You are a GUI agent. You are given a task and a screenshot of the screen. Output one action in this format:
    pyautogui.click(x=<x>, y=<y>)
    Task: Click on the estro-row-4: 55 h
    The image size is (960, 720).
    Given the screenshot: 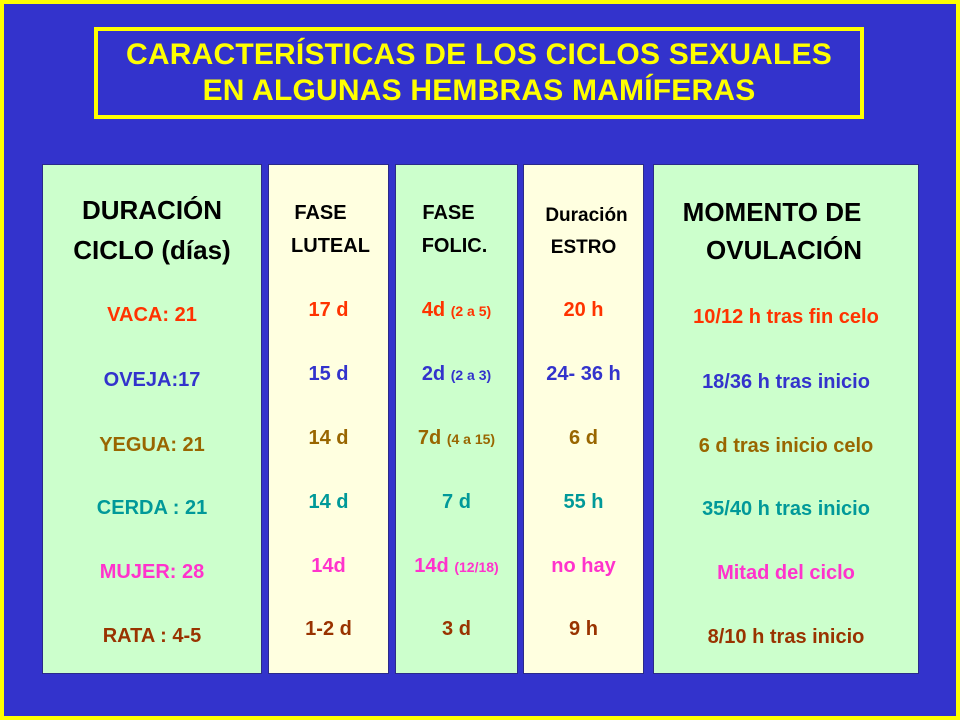 What is the action you would take?
    pyautogui.click(x=583, y=502)
    